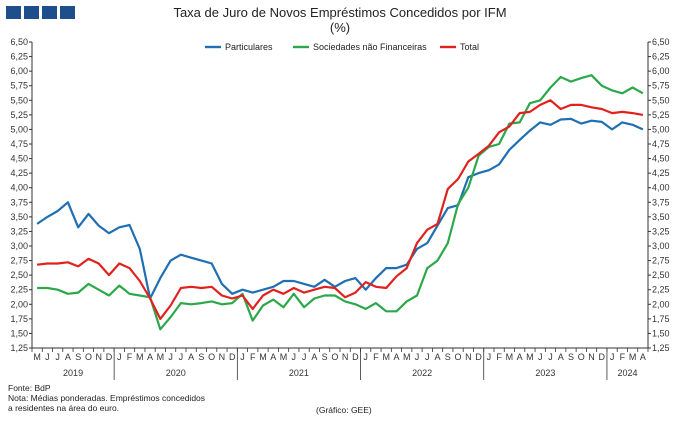 The height and width of the screenshot is (421, 680). What do you see at coordinates (19, 231) in the screenshot?
I see `y-tick-label-left: 3,25` at bounding box center [19, 231].